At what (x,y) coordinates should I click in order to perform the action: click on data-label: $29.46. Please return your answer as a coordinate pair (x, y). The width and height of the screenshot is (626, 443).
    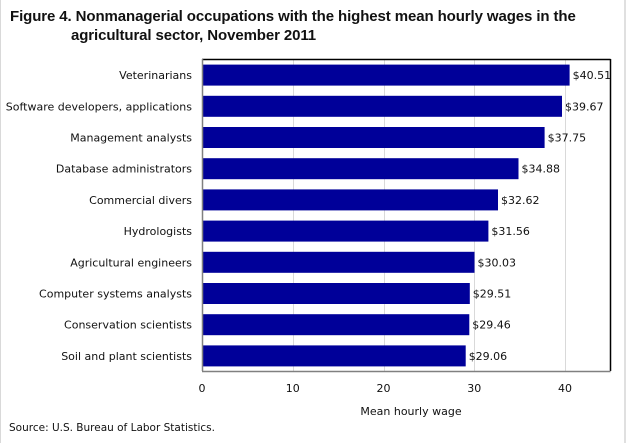
    Looking at the image, I should click on (491, 325).